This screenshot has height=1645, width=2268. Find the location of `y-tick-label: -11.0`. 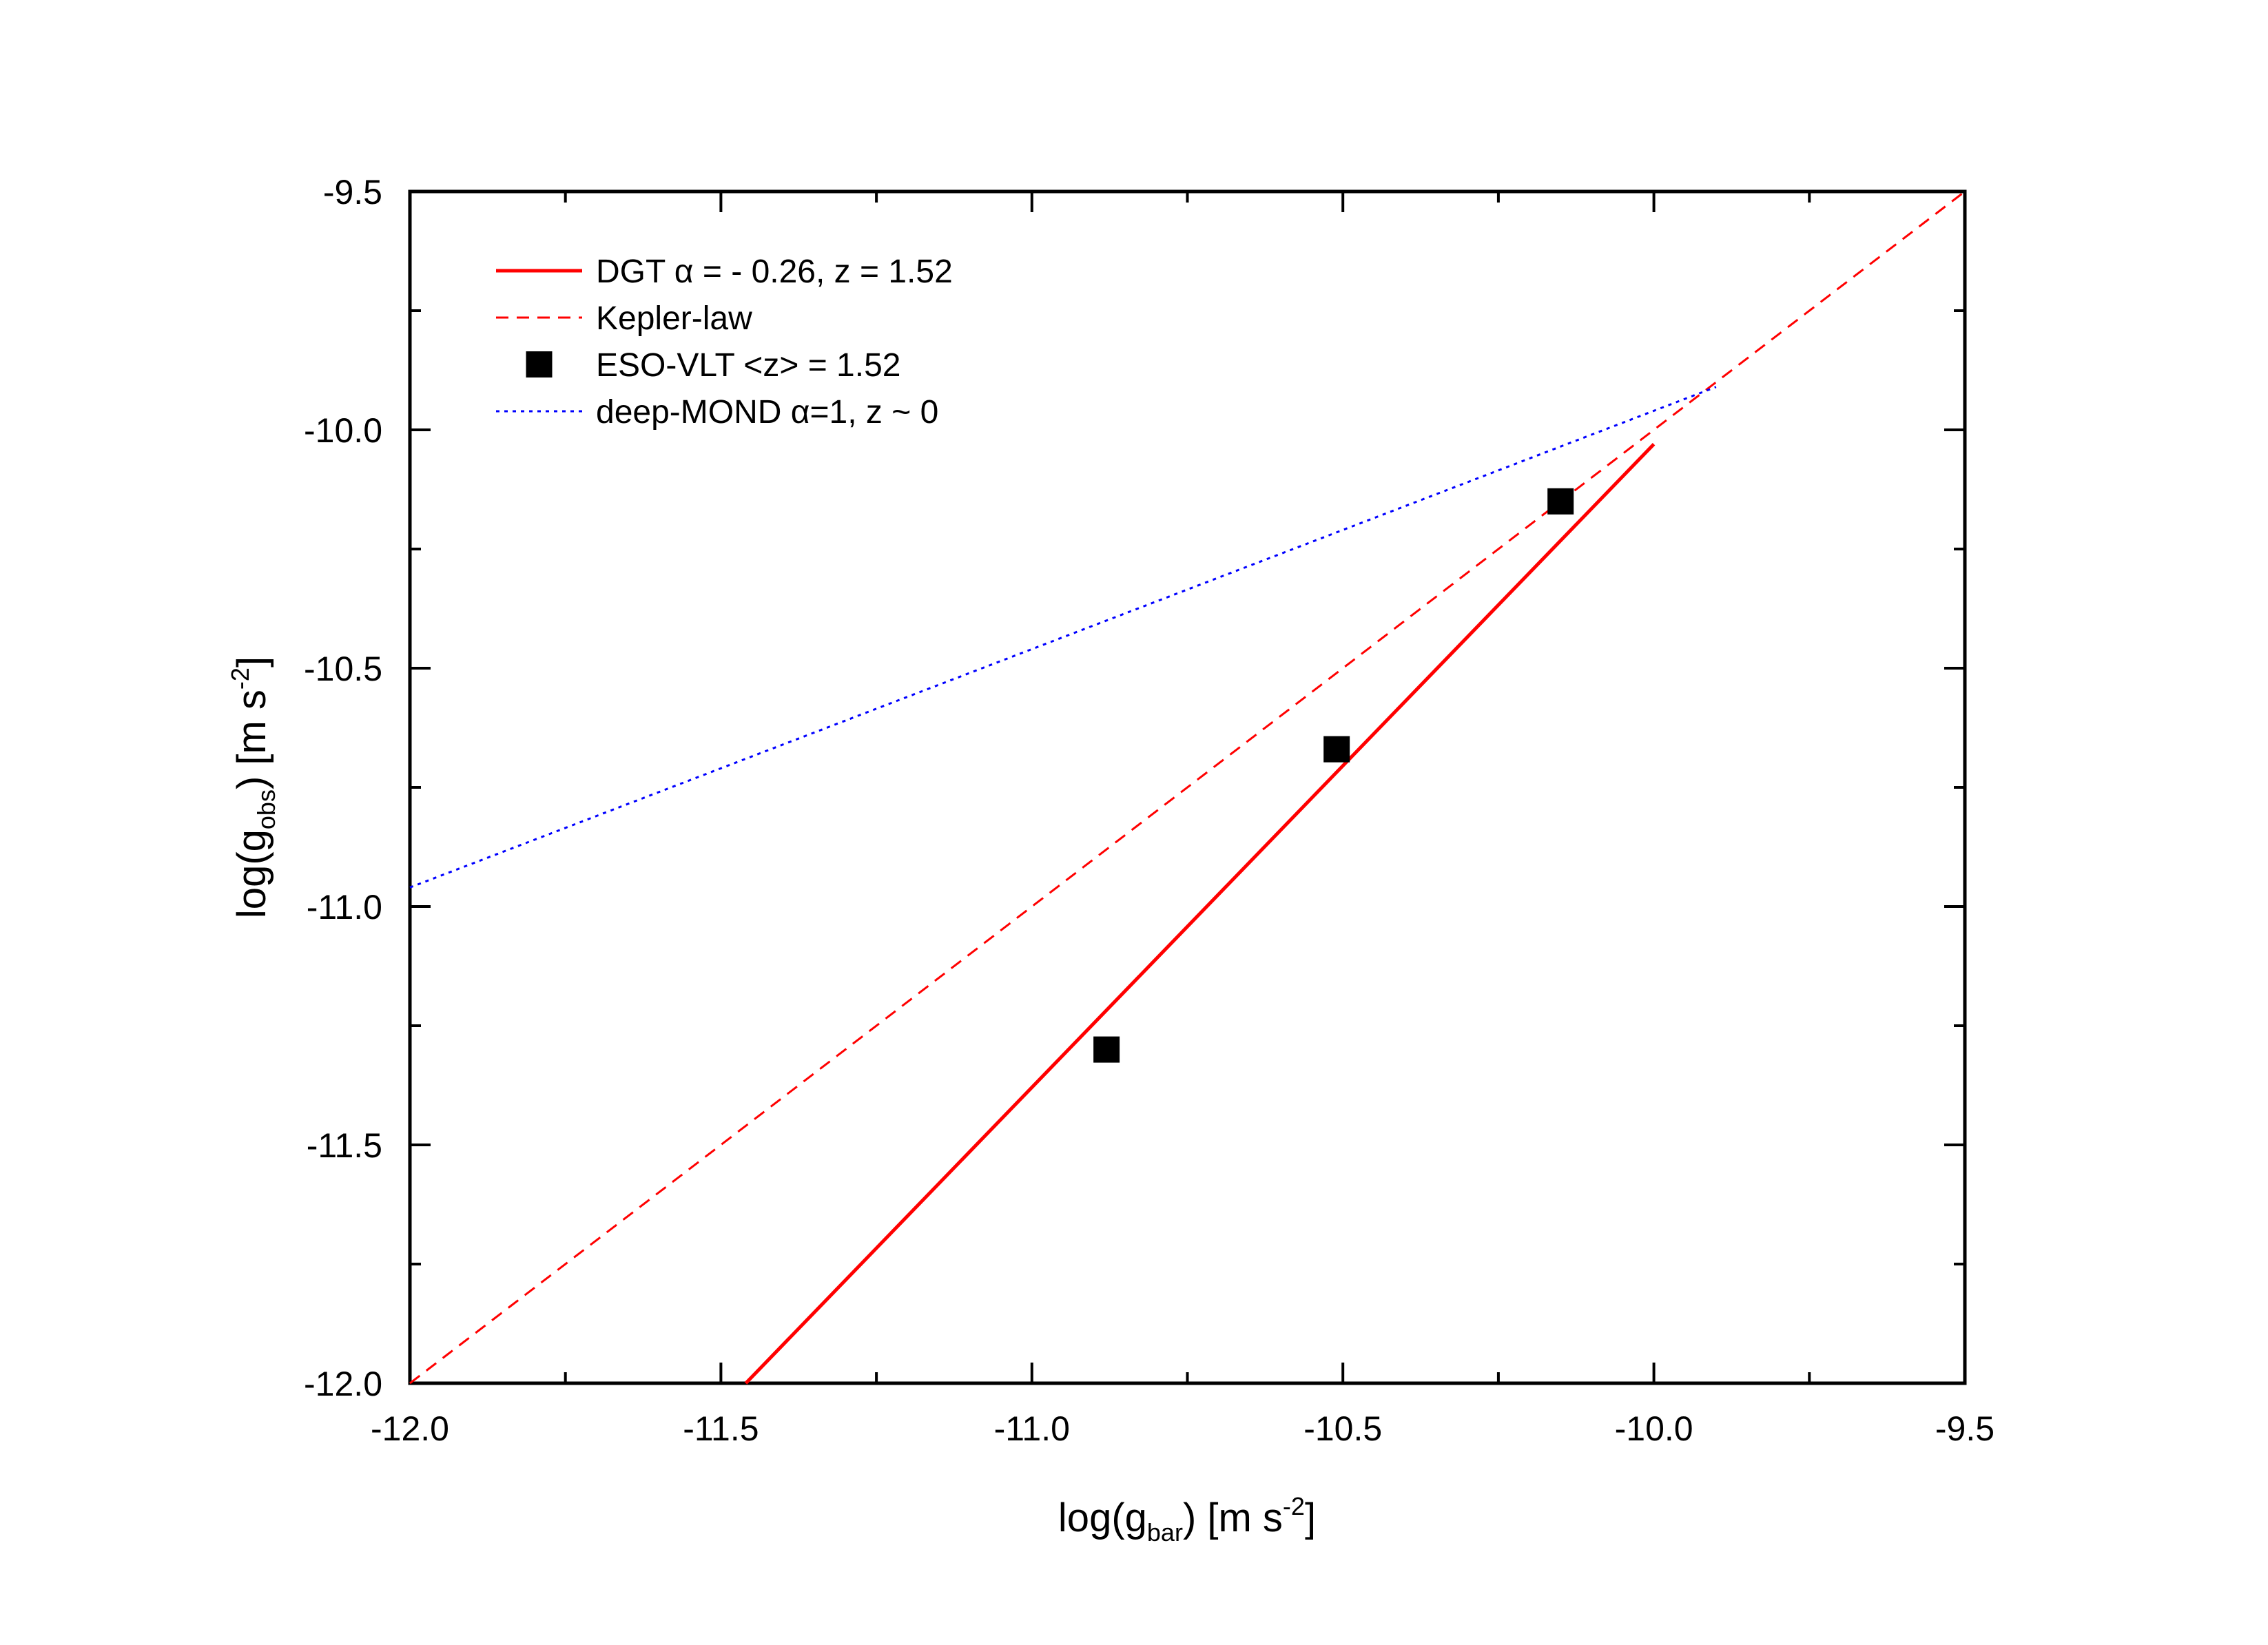

y-tick-label: -11.0 is located at coordinates (344, 908).